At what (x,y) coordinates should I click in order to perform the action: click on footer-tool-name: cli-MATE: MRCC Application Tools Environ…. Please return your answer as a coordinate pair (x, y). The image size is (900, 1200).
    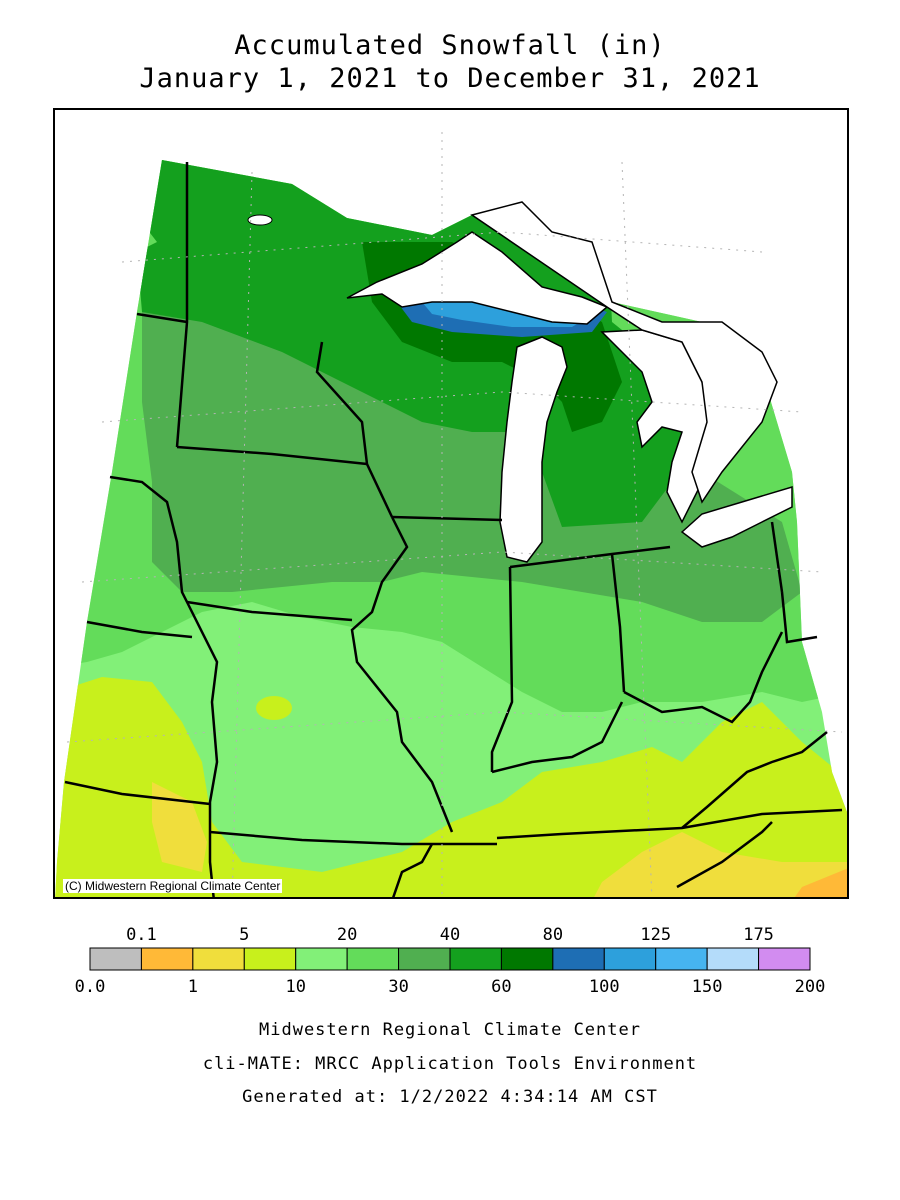
    Looking at the image, I should click on (450, 1064).